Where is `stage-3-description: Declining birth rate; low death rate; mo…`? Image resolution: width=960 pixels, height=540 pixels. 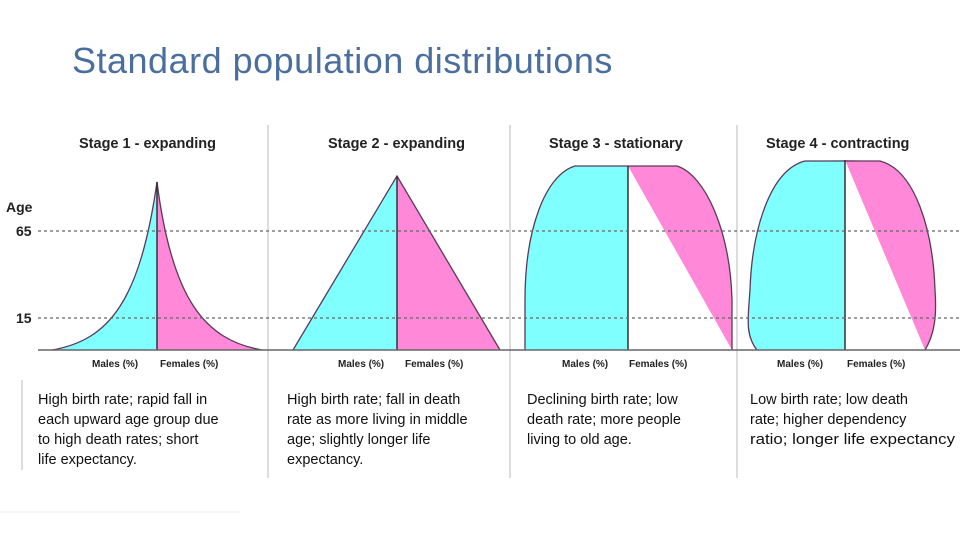
stage-3-description: Declining birth rate; low death rate; mo… is located at coordinates (604, 420).